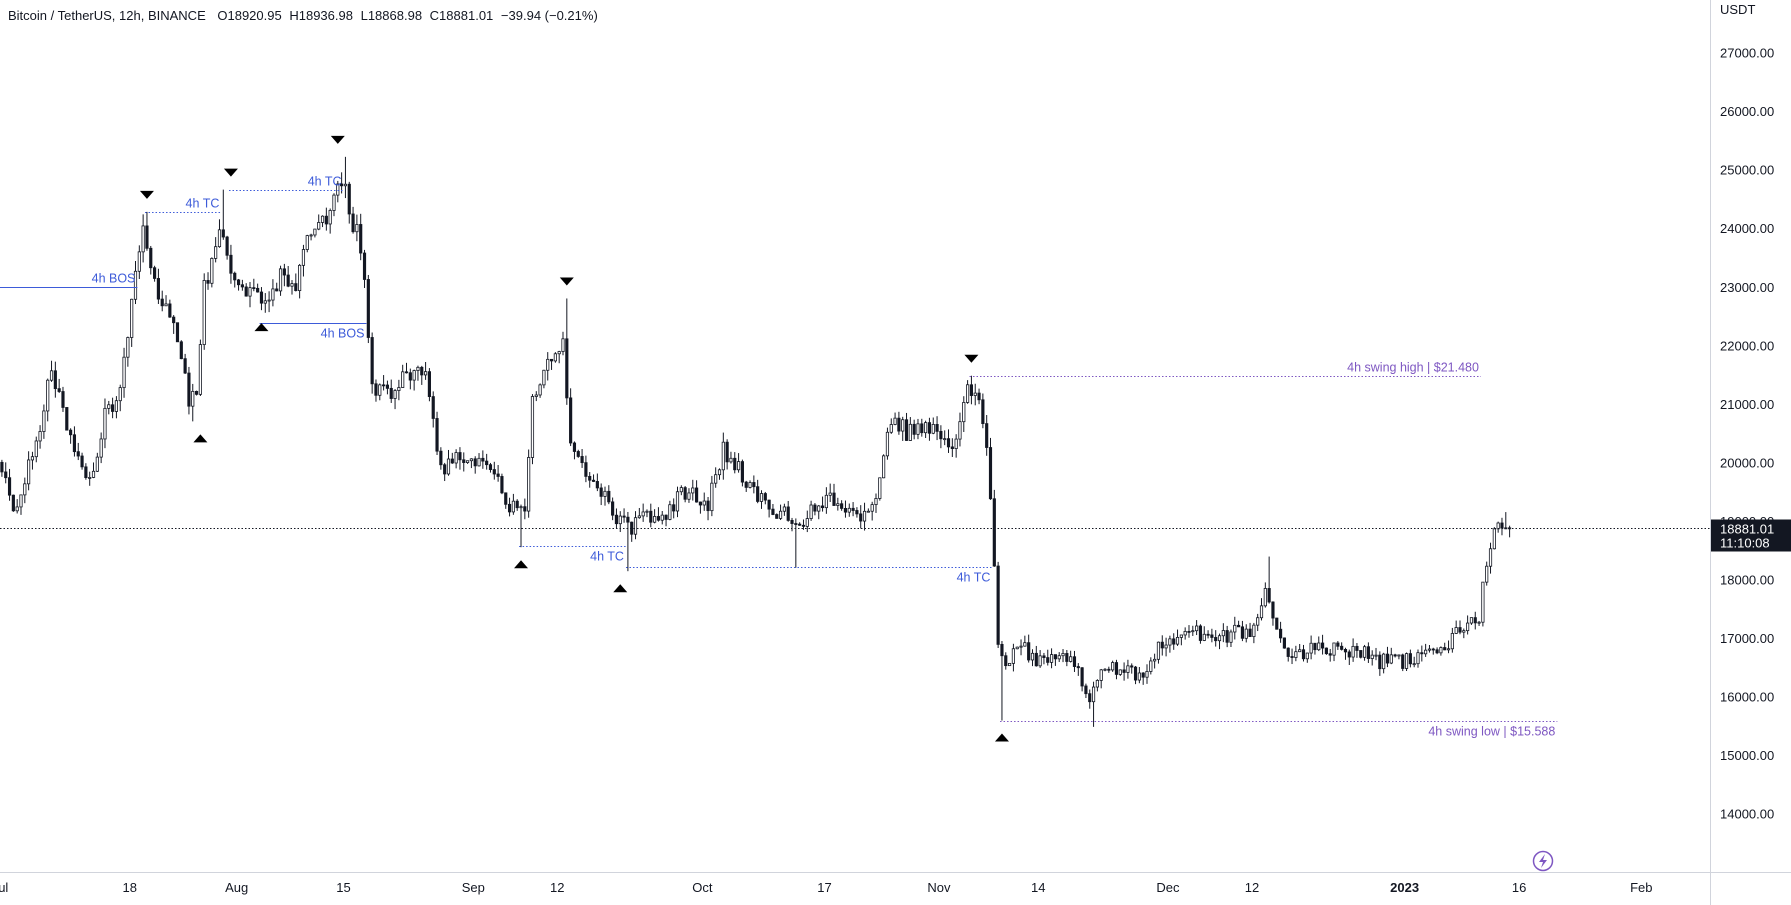 The height and width of the screenshot is (905, 1791). I want to click on x-tick-label: Oct, so click(702, 887).